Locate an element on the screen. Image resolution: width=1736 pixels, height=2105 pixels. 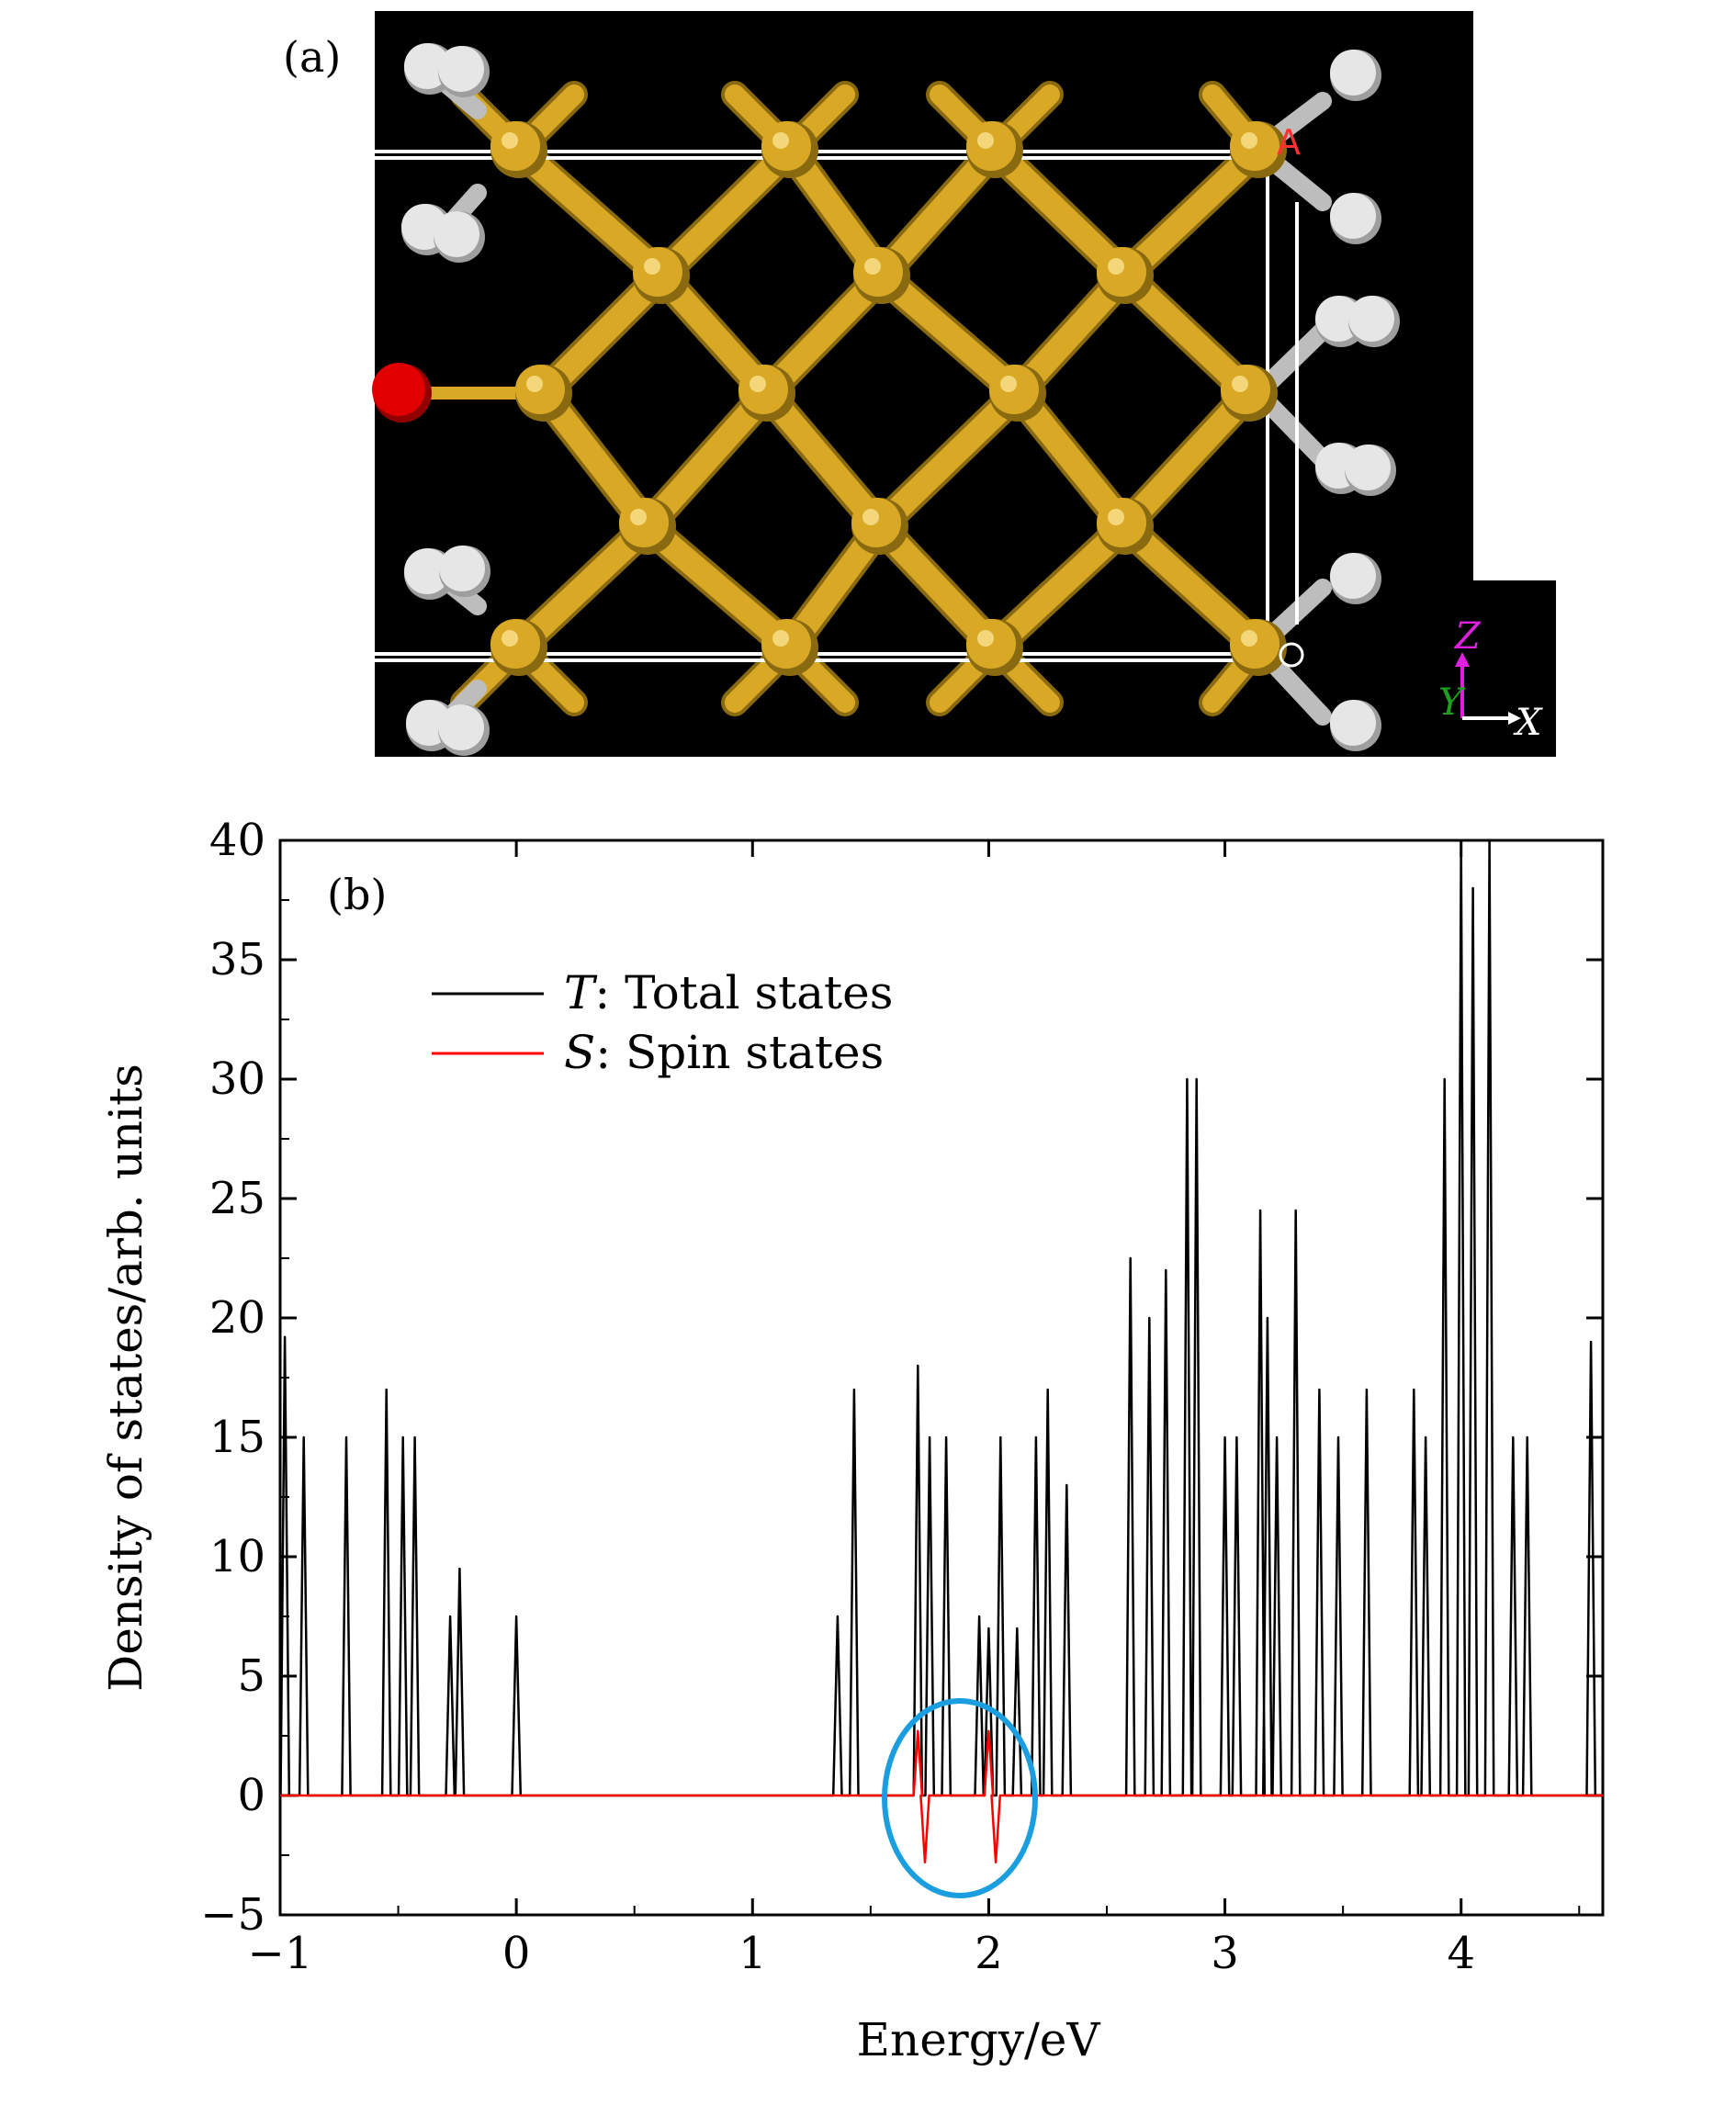
axis-x-label: X is located at coordinates (1528, 723).